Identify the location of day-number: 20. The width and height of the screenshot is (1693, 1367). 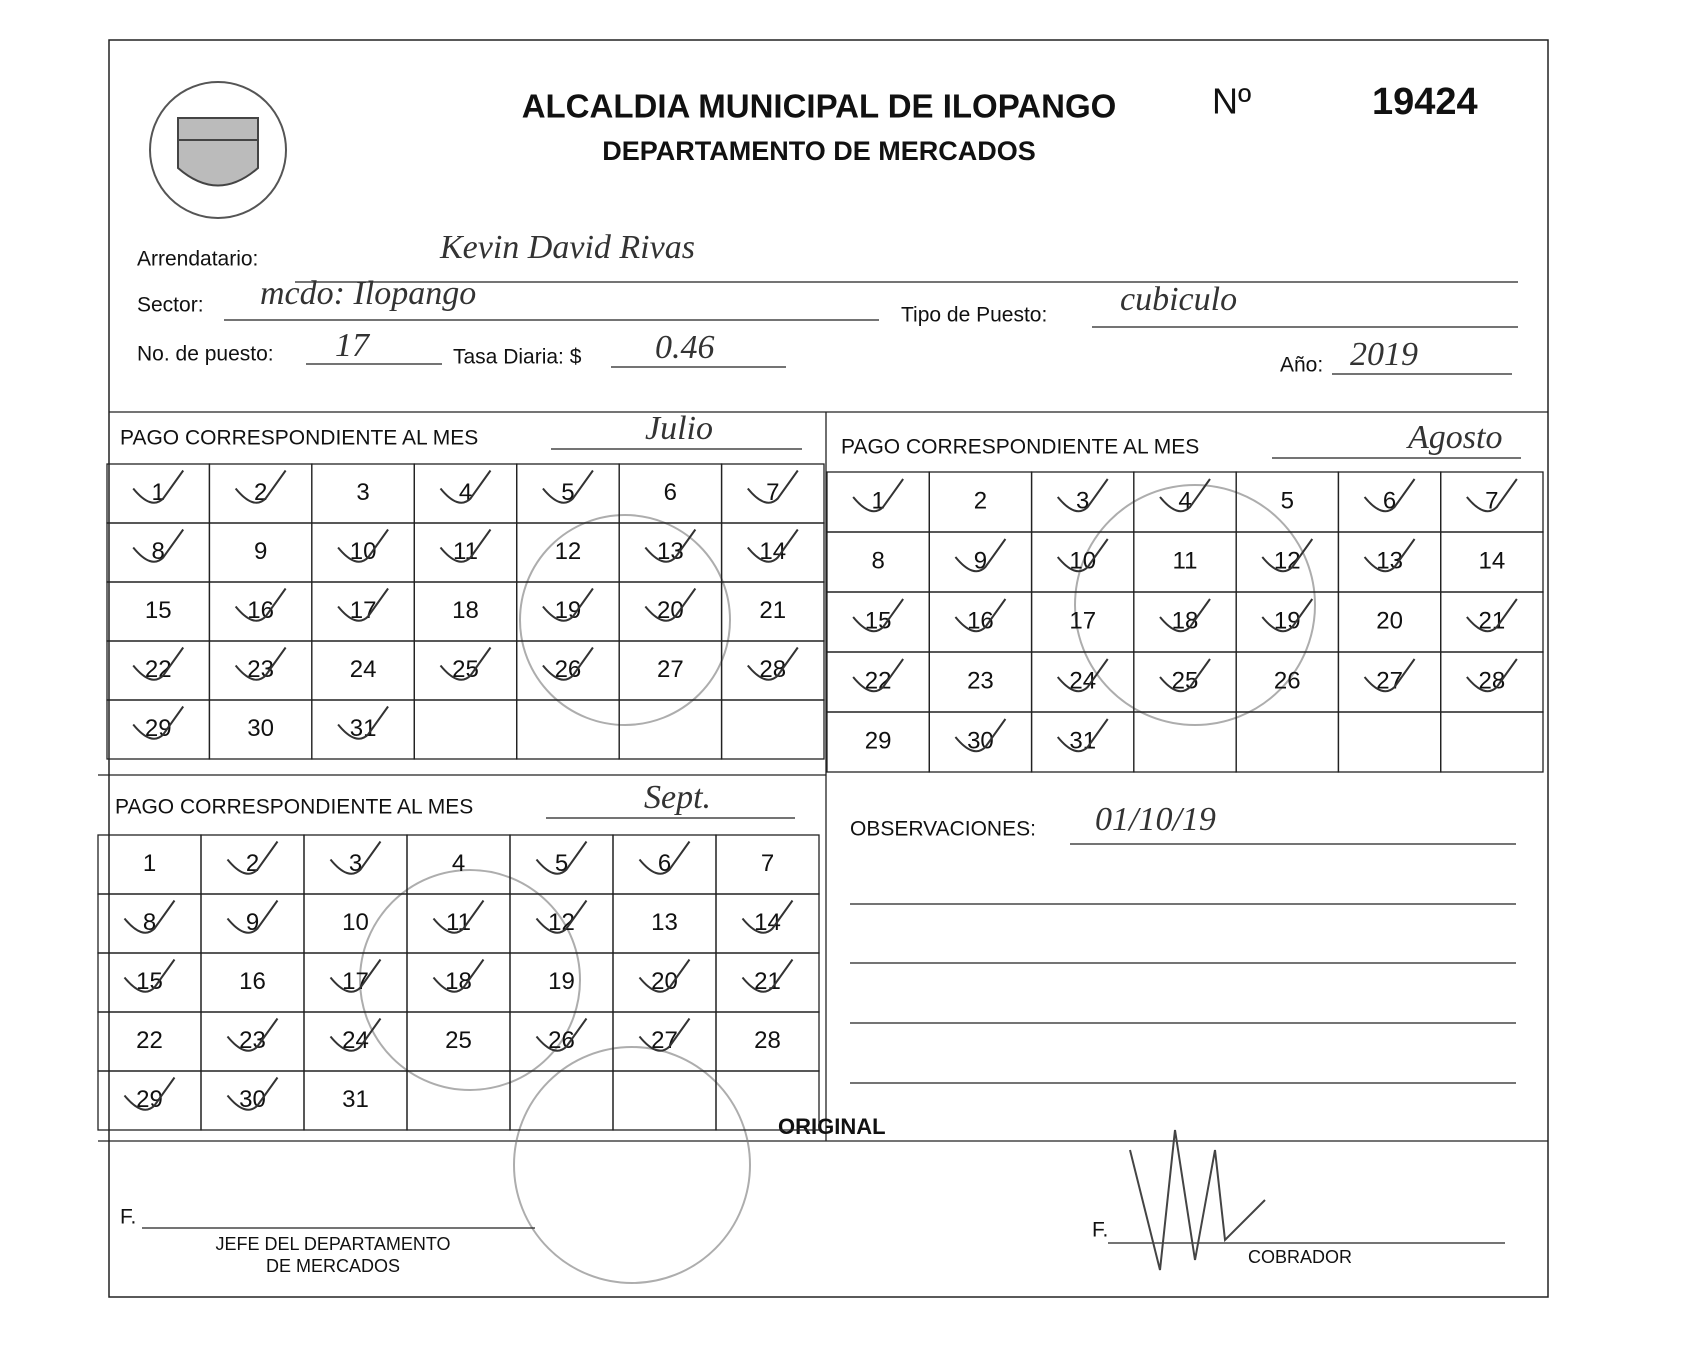
(1389, 620).